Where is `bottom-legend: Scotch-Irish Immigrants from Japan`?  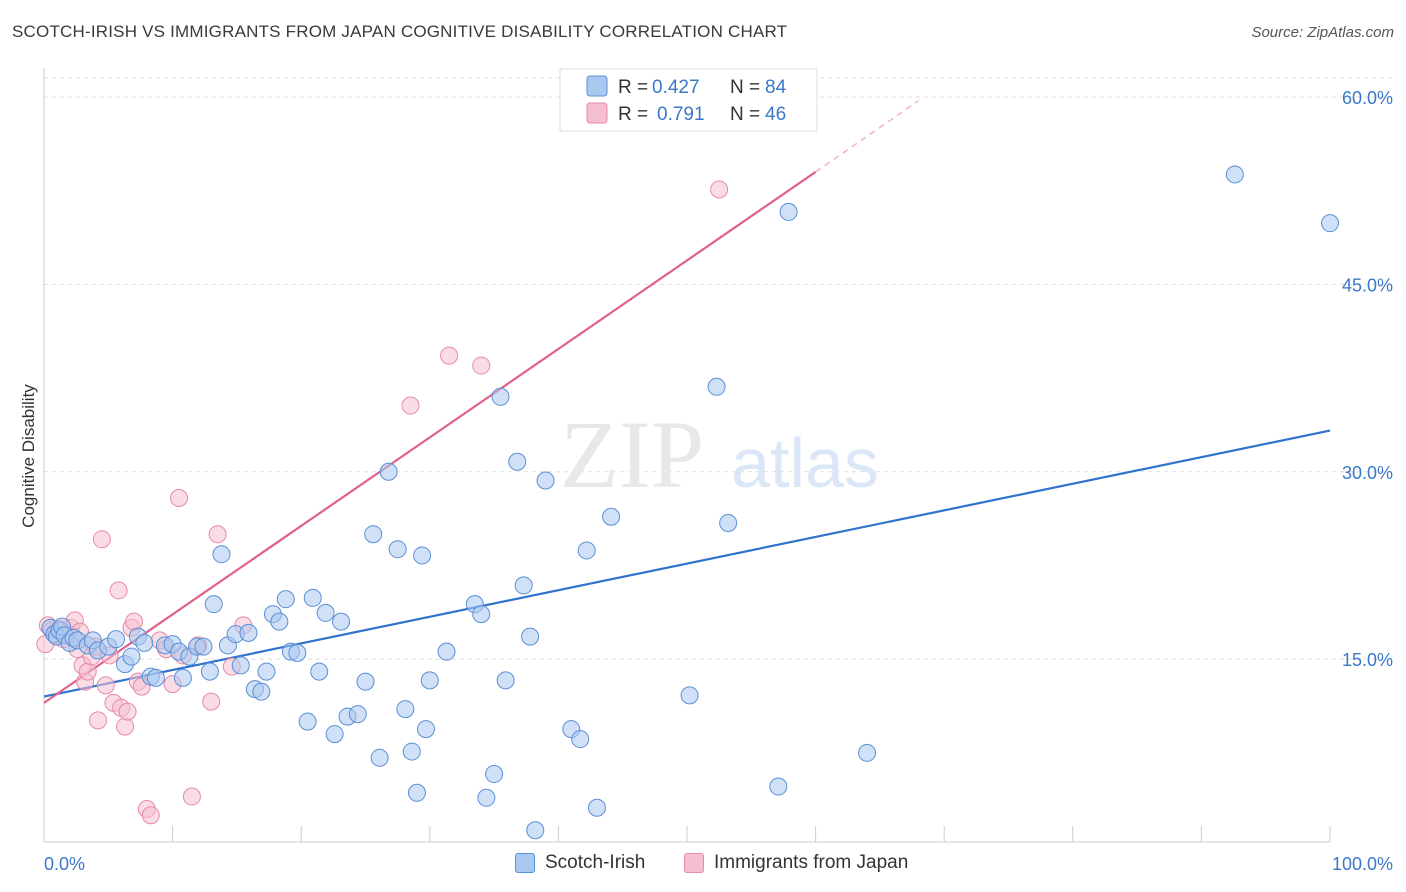 bottom-legend: Scotch-Irish Immigrants from Japan is located at coordinates (703, 865).